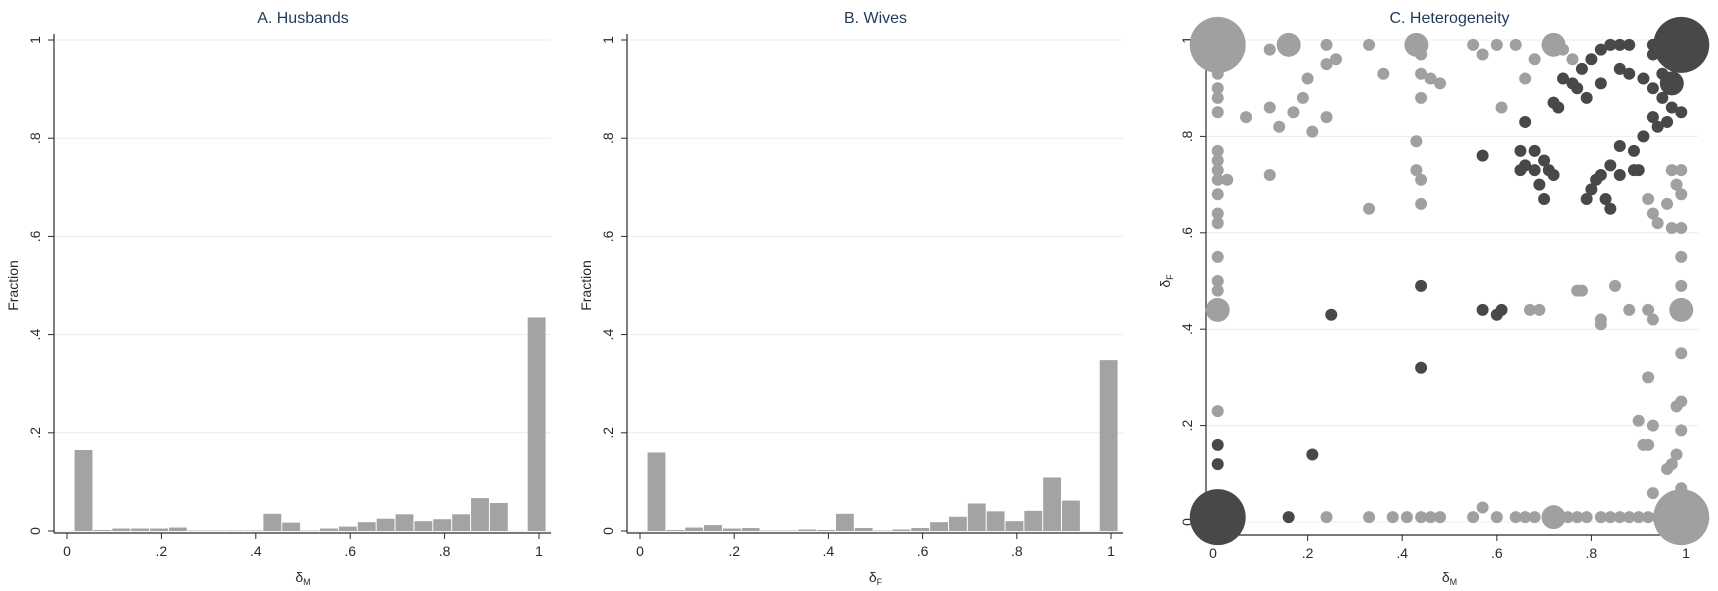  I want to click on y-axis-label-symbol: Fraction, so click(13, 285).